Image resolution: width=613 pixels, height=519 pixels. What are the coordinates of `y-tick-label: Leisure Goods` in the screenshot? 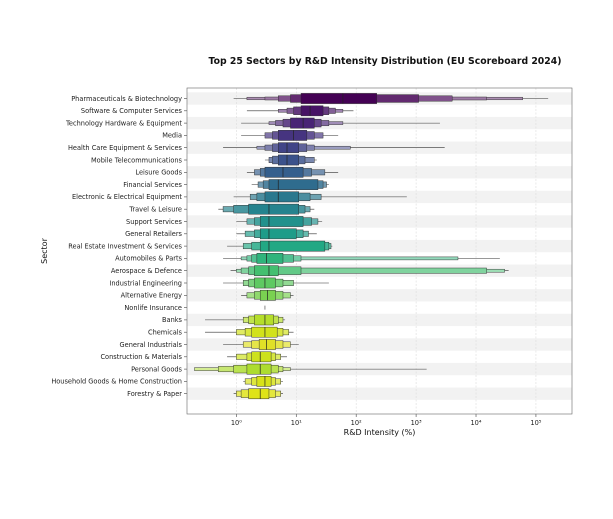 It's located at (158, 173).